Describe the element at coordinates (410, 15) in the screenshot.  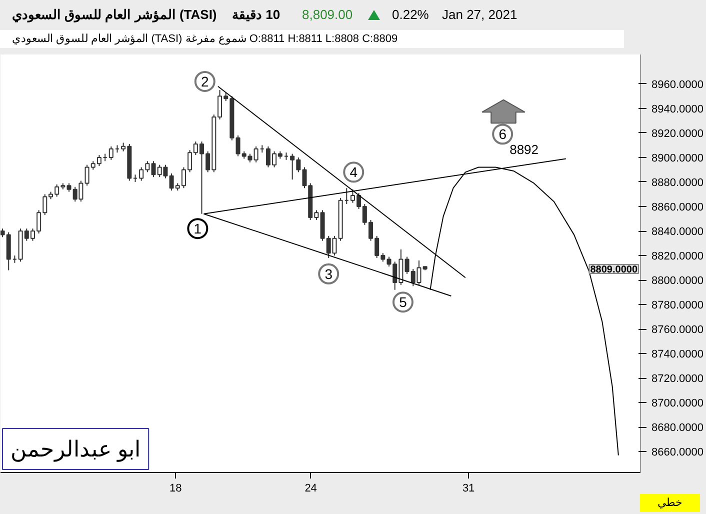
I see `text: 0.22%` at that location.